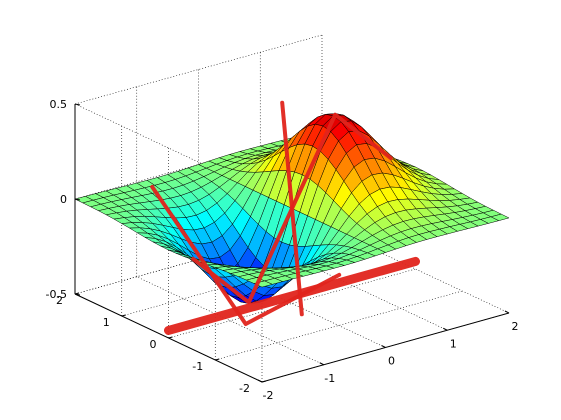 This screenshot has width=561, height=420. What do you see at coordinates (391, 361) in the screenshot?
I see `x-tick-label: 0` at bounding box center [391, 361].